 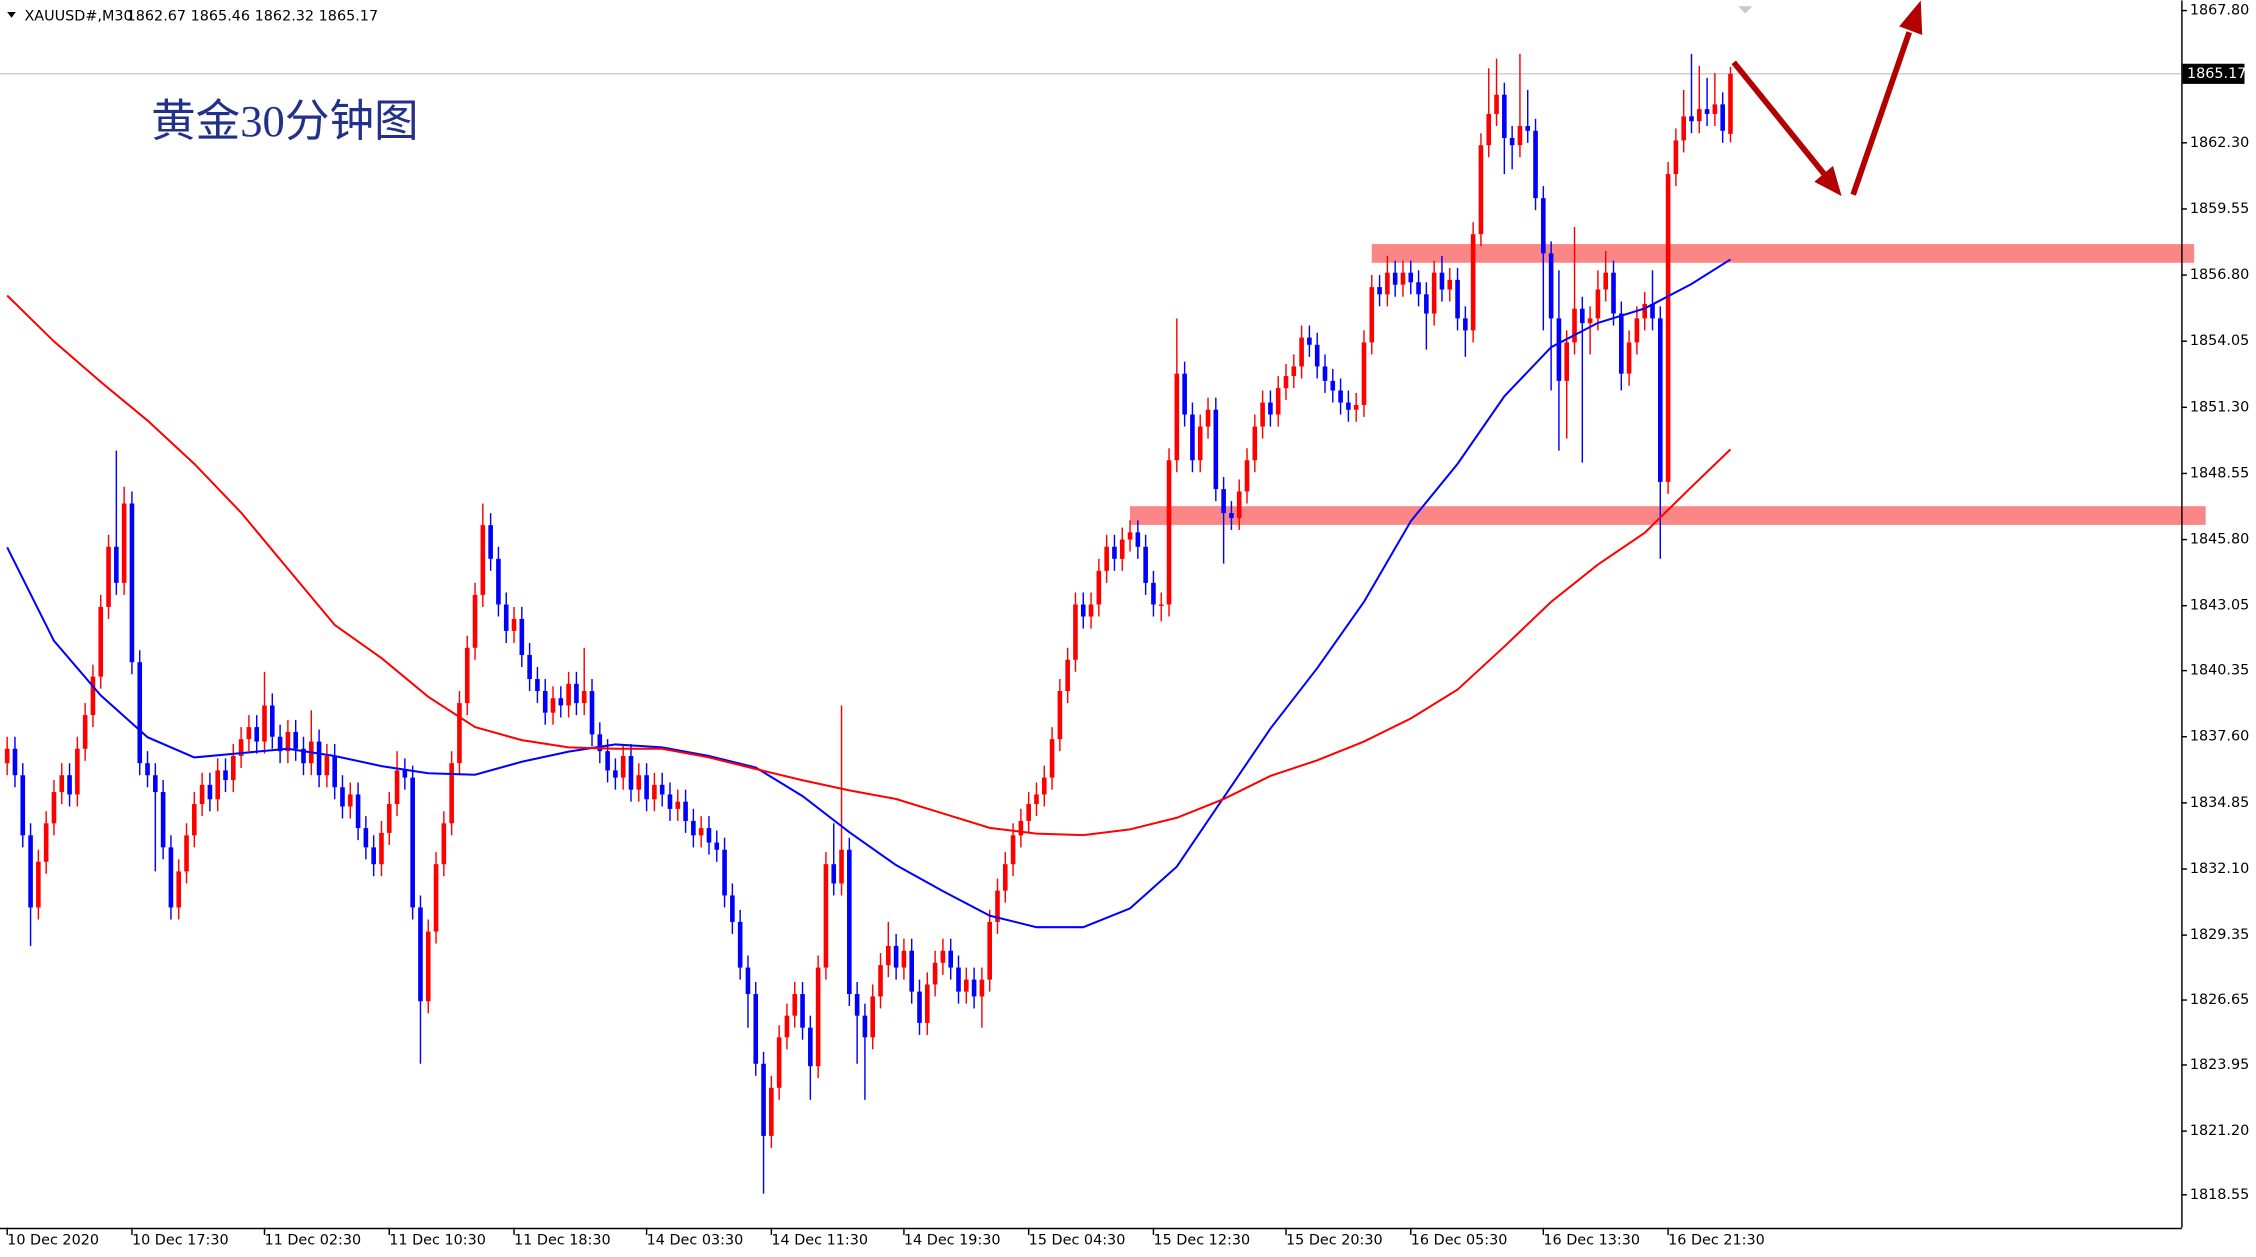 What do you see at coordinates (2216, 74) in the screenshot?
I see `price-tag-label: 1865.17` at bounding box center [2216, 74].